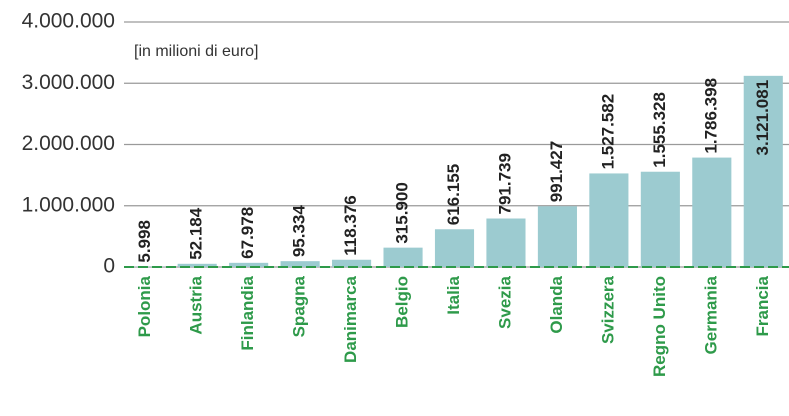 The width and height of the screenshot is (789, 416). Describe the element at coordinates (196, 304) in the screenshot. I see `x-tick-label: Austria` at that location.